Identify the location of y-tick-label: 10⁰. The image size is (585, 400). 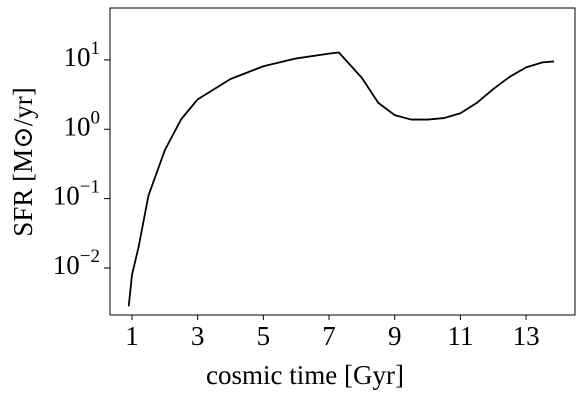
(82, 125).